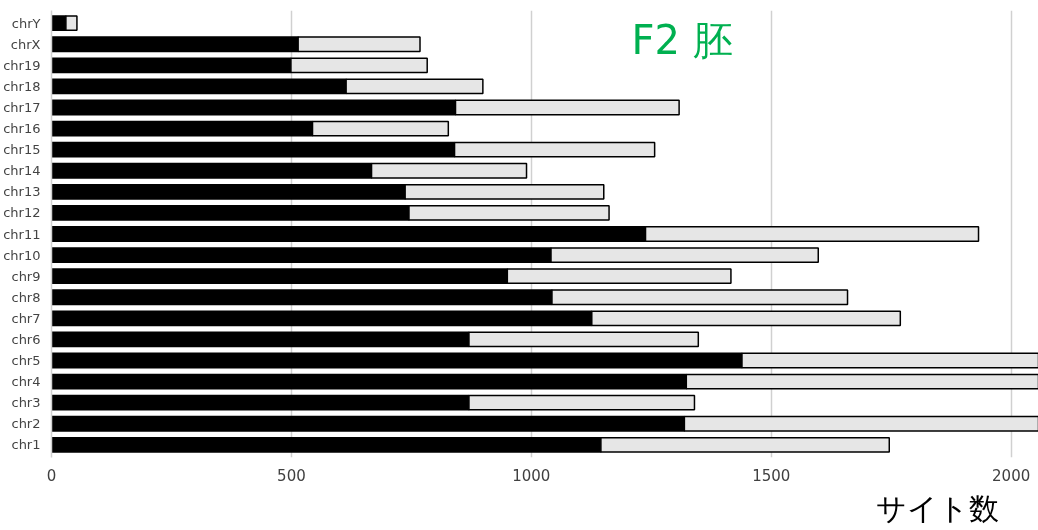  What do you see at coordinates (26, 318) in the screenshot?
I see `y-tick-label: chr7` at bounding box center [26, 318].